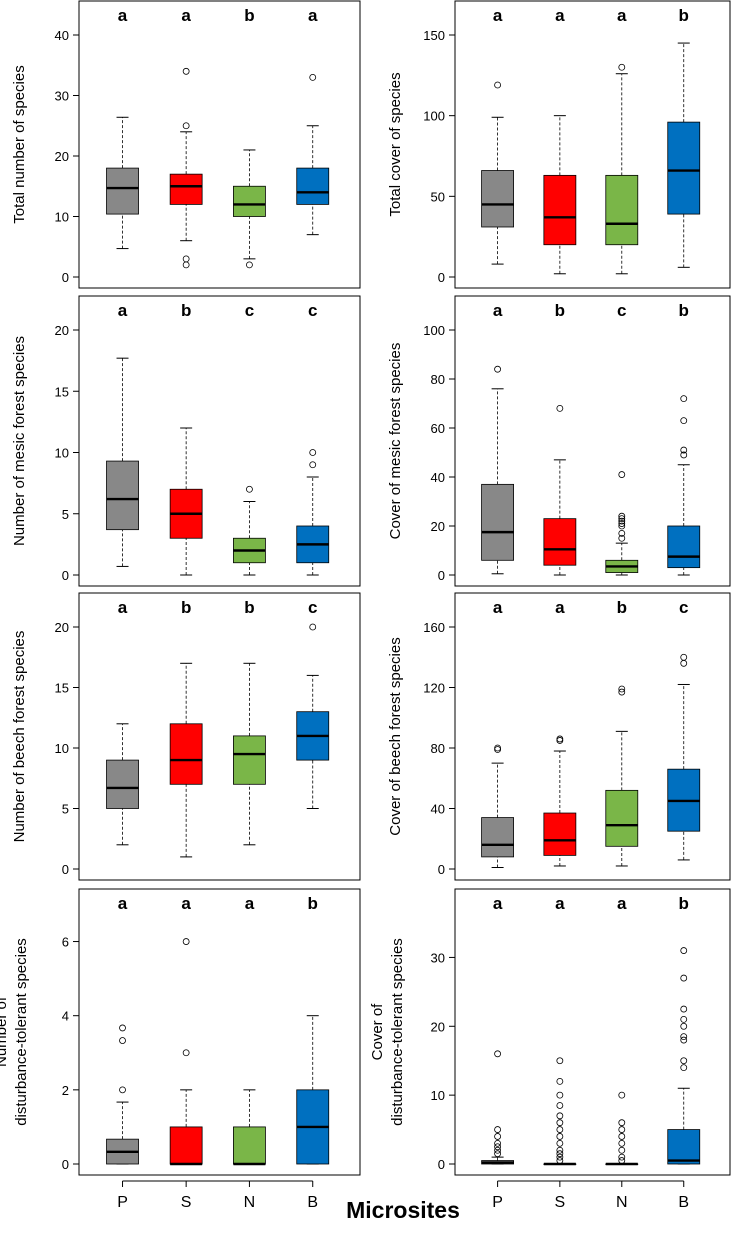 Image resolution: width=736 pixels, height=1233 pixels. I want to click on x-tick-label-P: P, so click(122, 1202).